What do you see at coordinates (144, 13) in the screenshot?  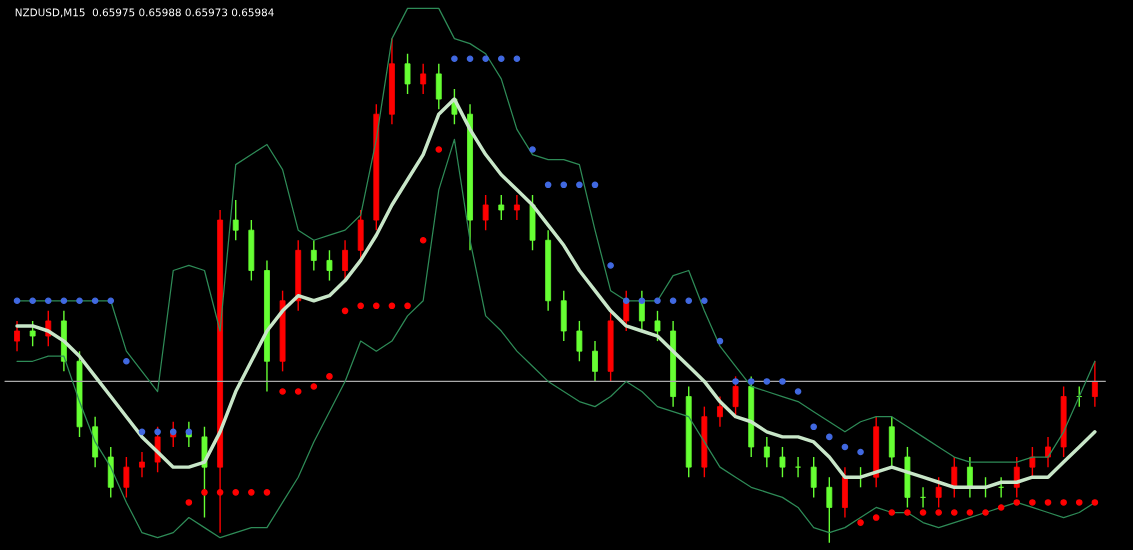 I see `chart-title: NZDUSD,M15 0.65975 0.65988 0.65973 0.65984` at bounding box center [144, 13].